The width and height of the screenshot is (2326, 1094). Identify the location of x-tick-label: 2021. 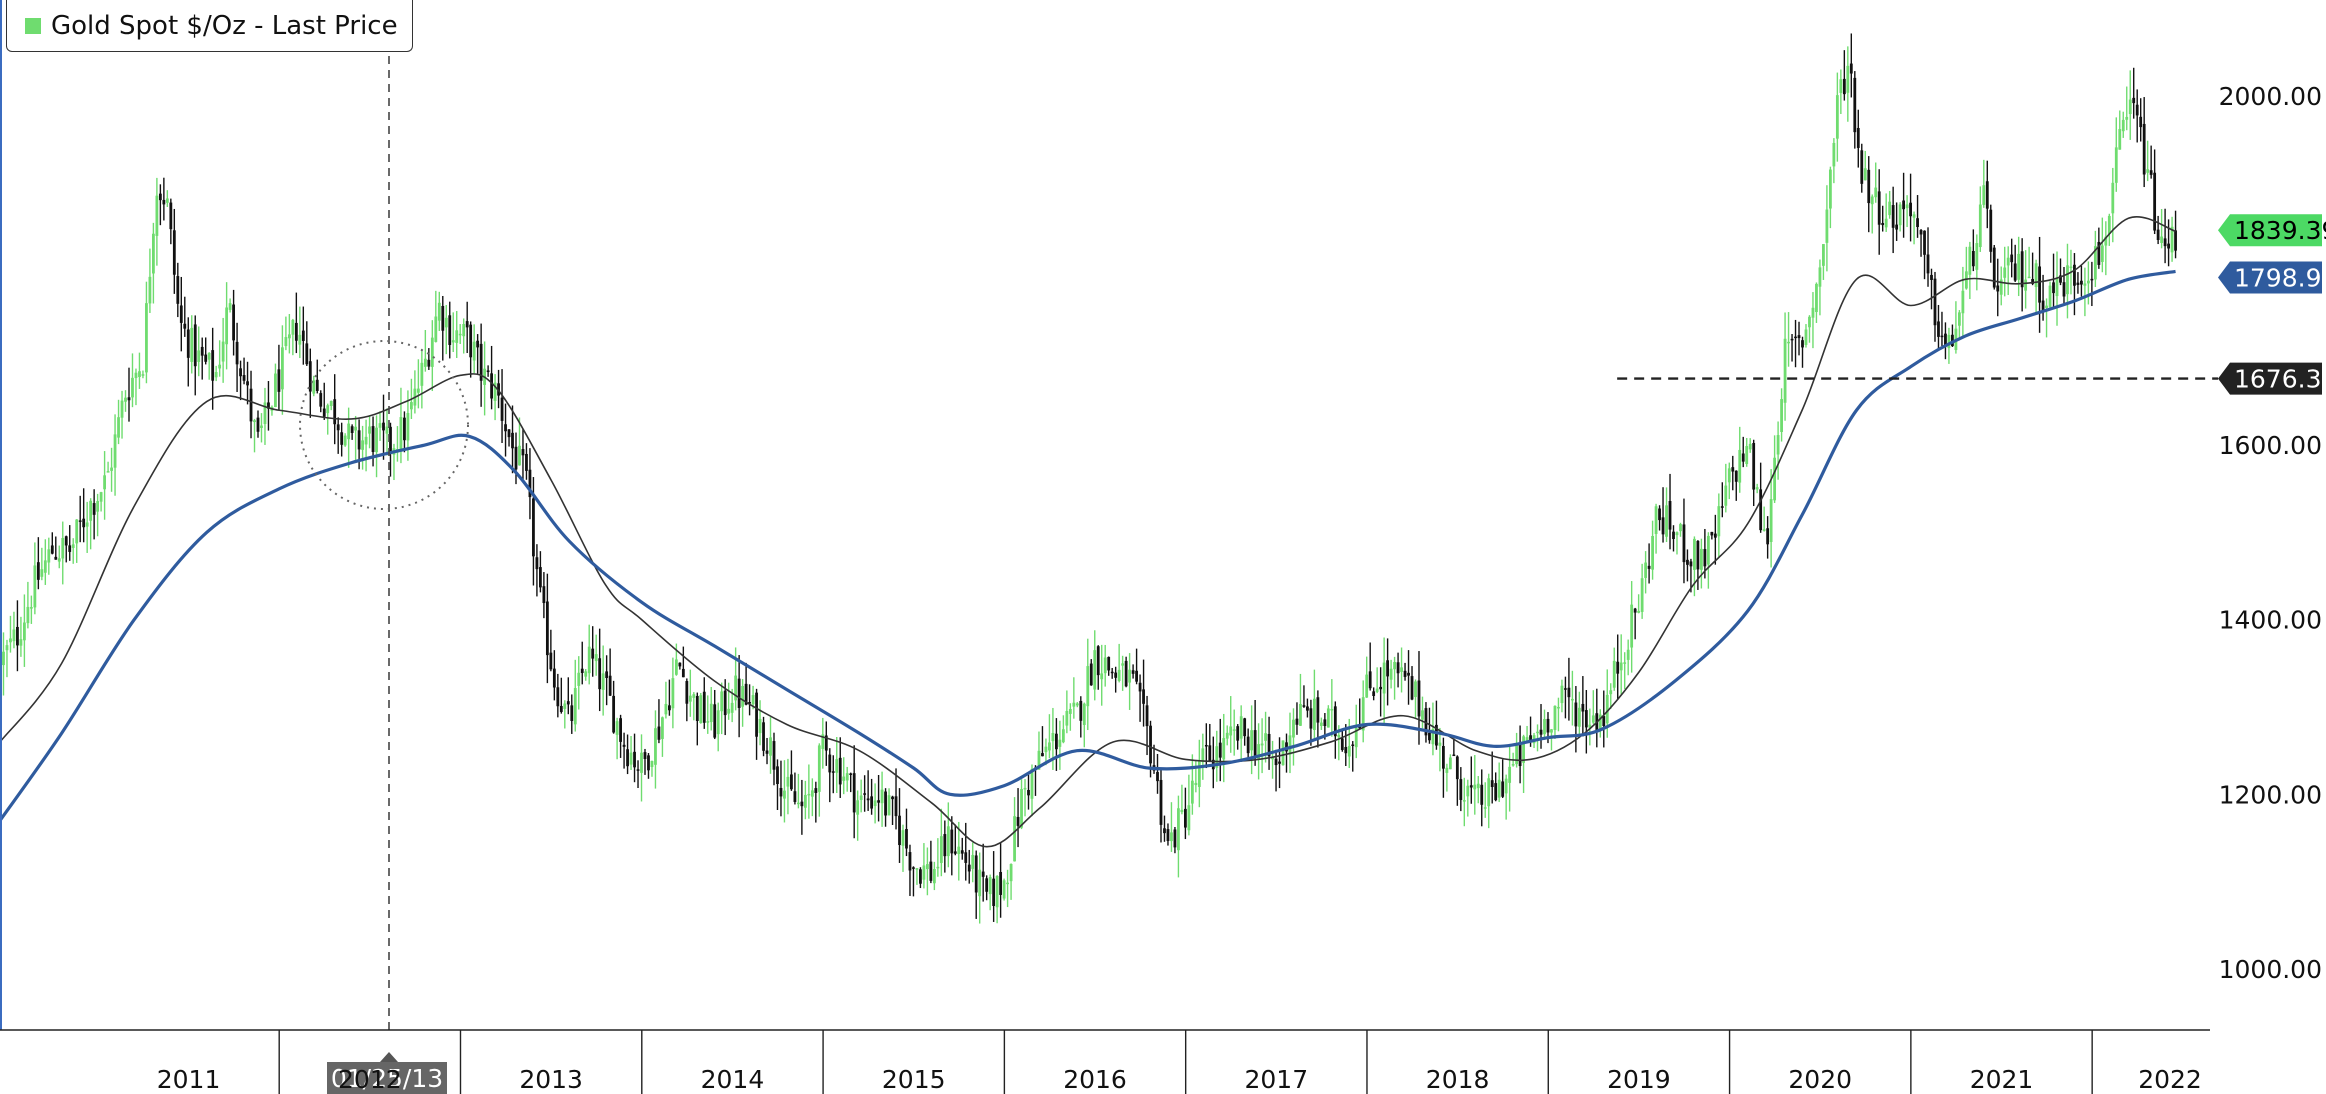
(2002, 1079).